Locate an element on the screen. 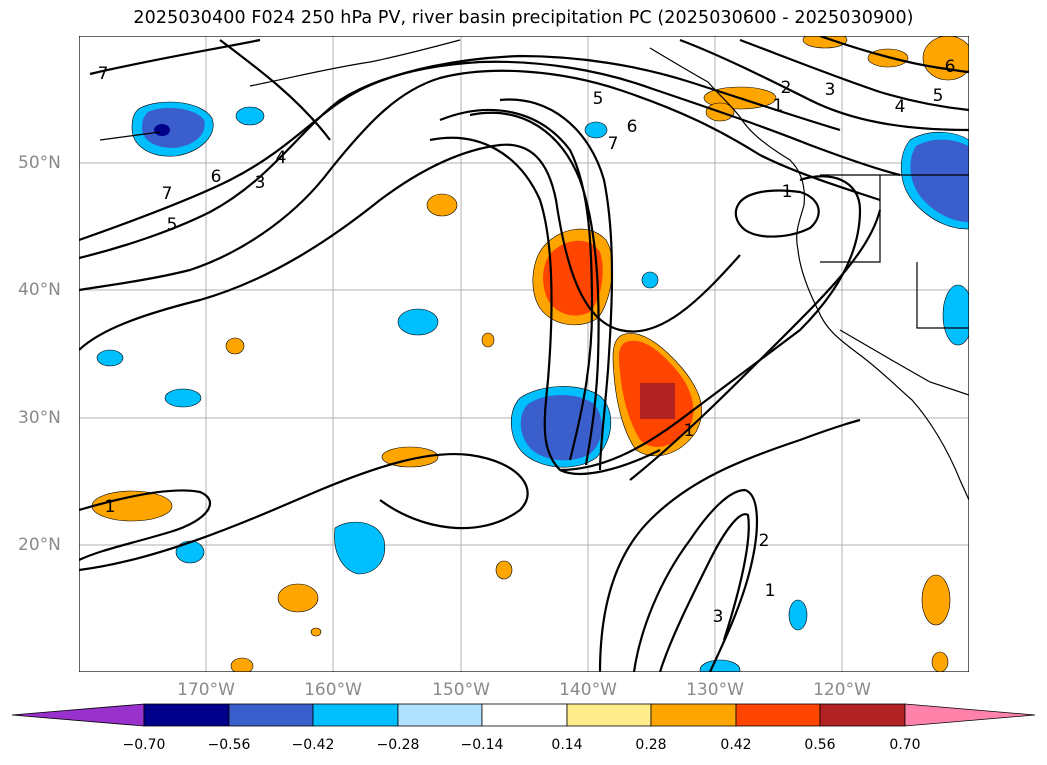 The width and height of the screenshot is (1047, 765). precip-positive-core is located at coordinates (573, 278).